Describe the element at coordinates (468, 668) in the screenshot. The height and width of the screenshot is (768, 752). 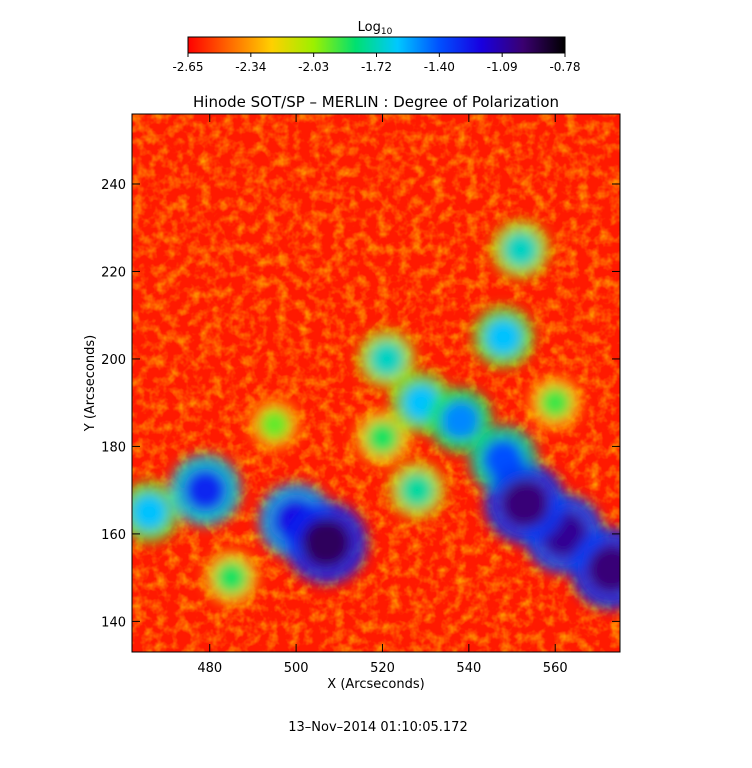
I see `x-tick-label: 540` at that location.